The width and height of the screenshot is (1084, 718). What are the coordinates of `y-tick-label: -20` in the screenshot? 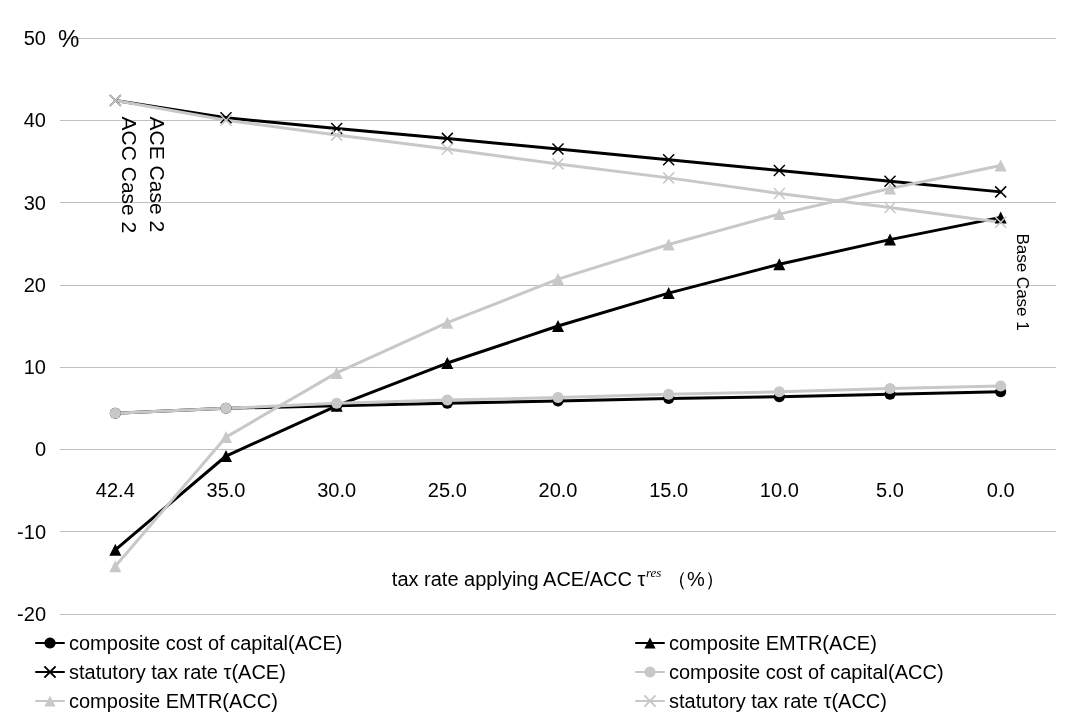 It's located at (31, 614).